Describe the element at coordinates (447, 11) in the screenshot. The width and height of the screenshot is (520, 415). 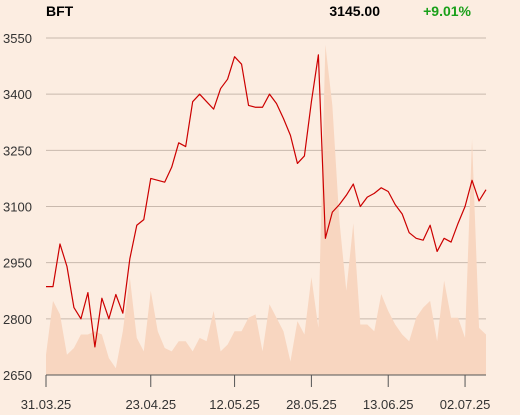
I see `price-change: +9.01%` at that location.